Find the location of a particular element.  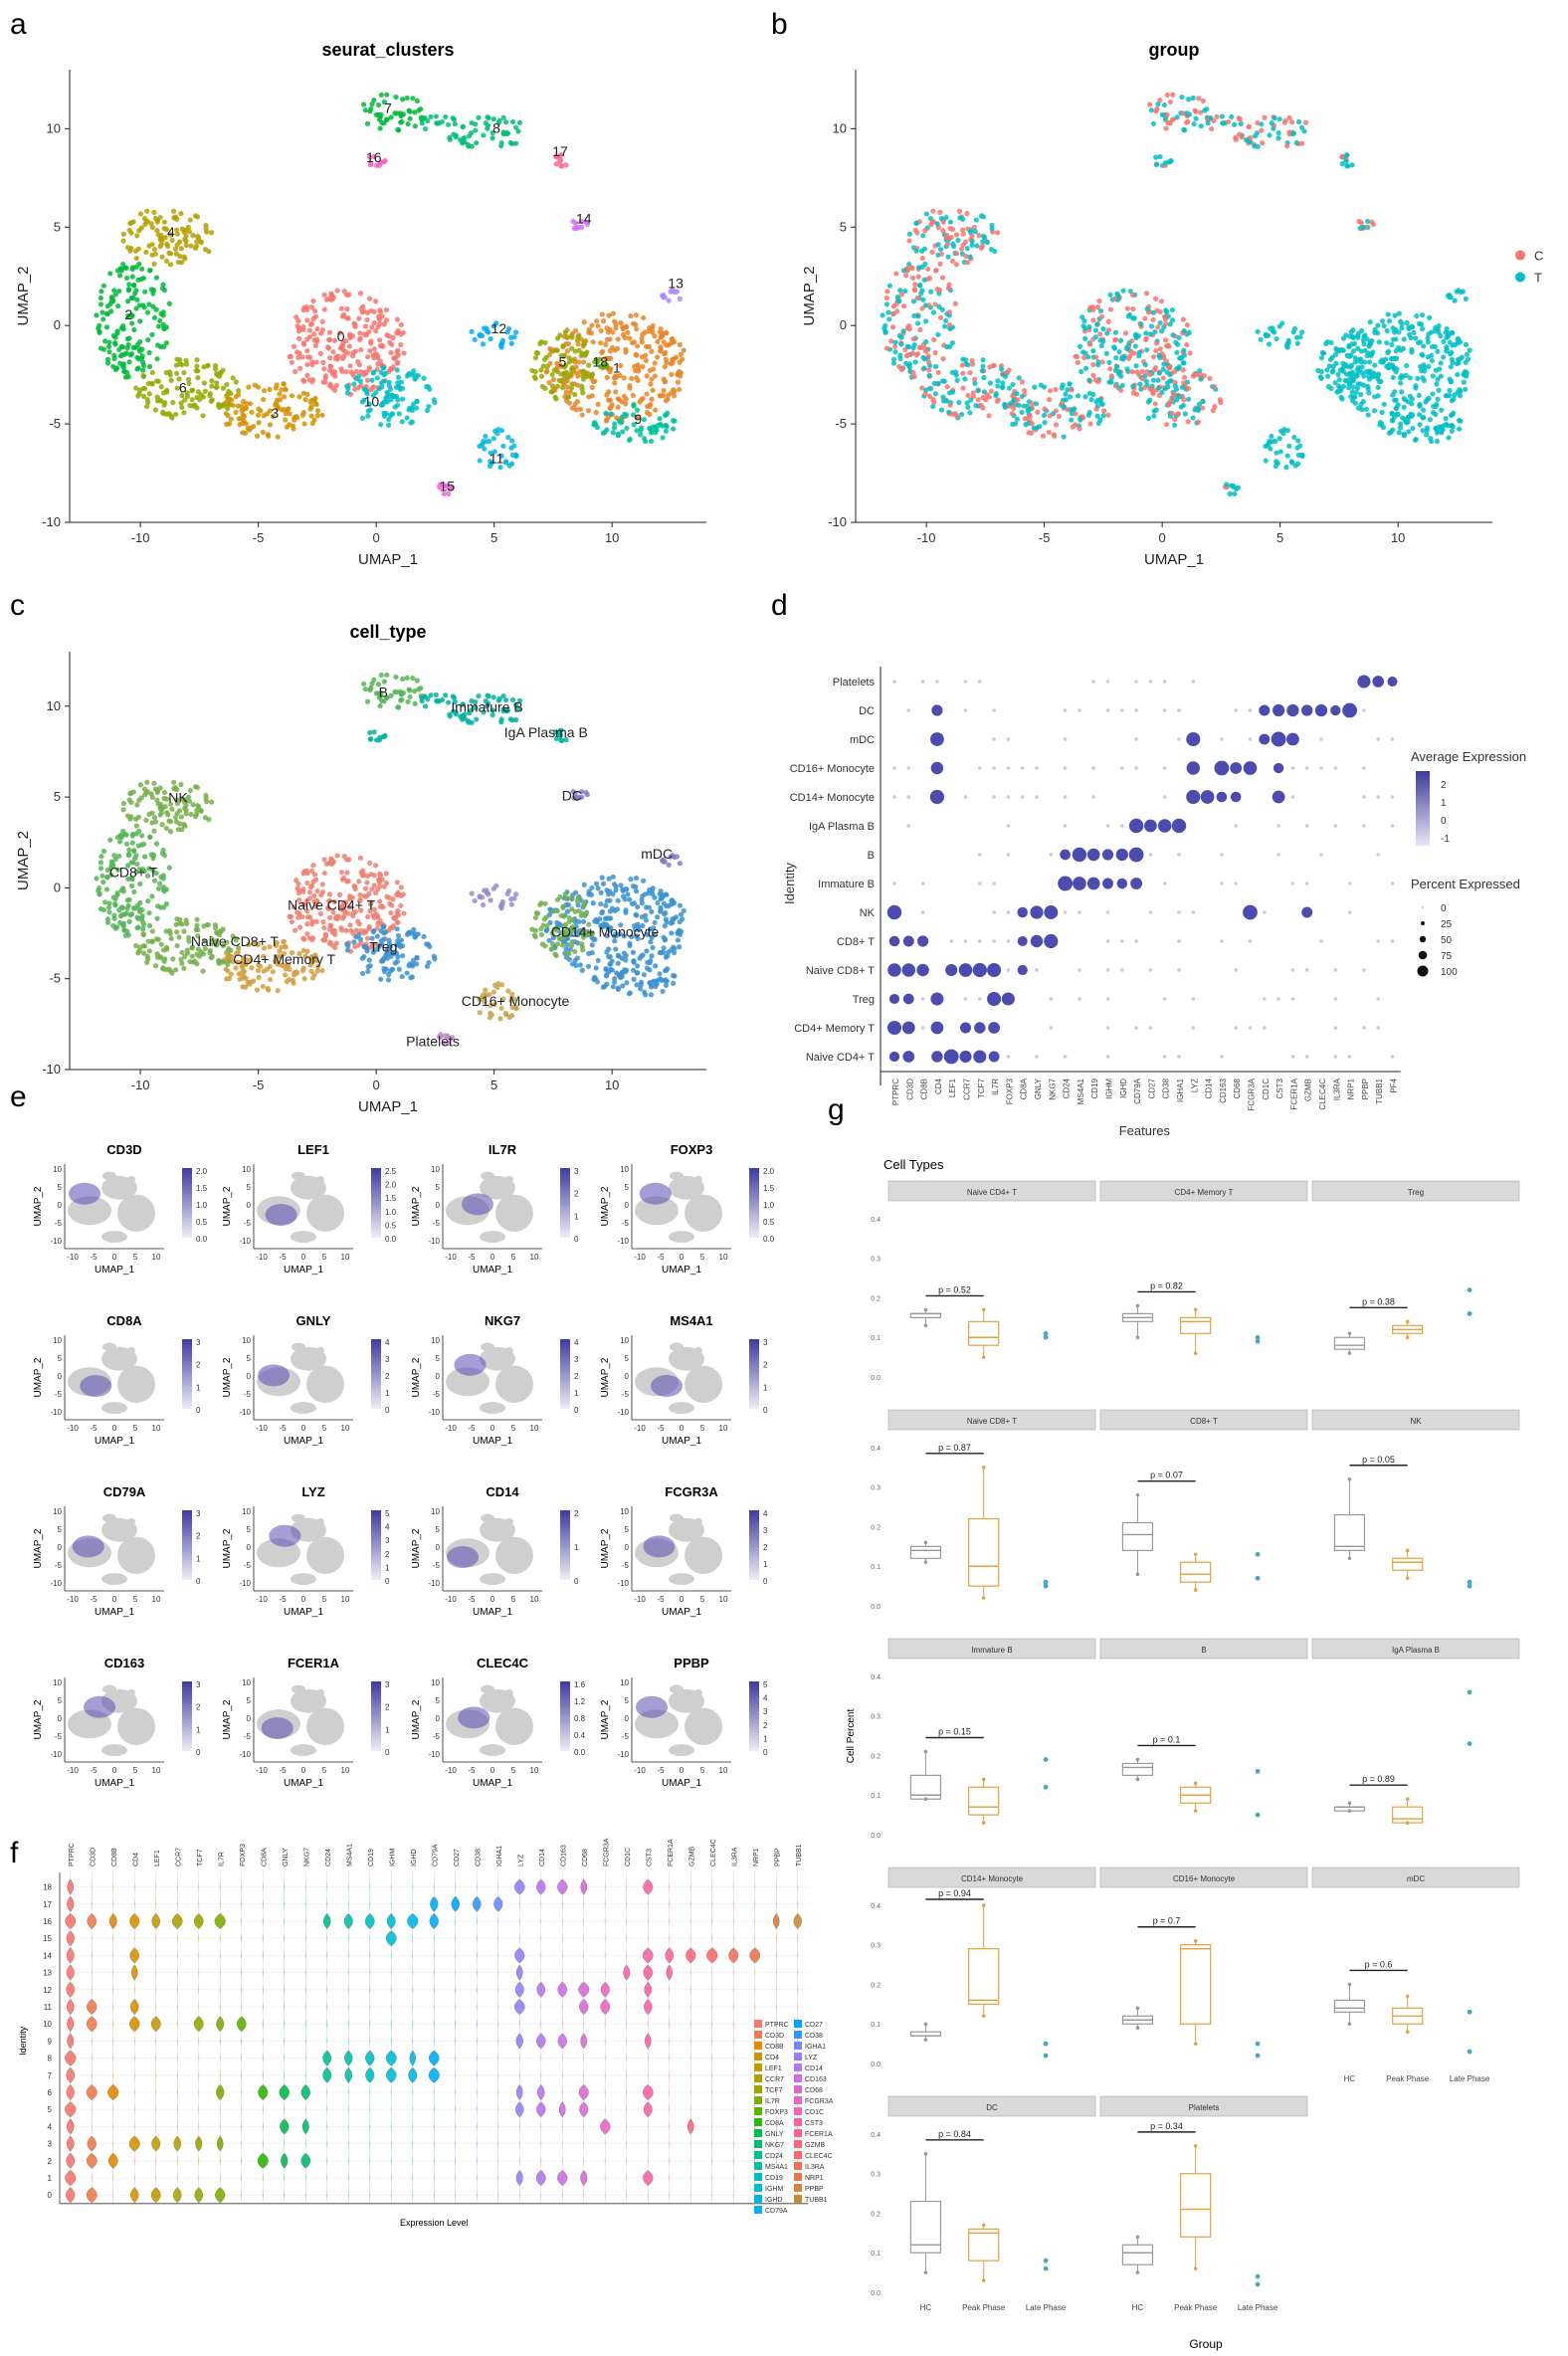

feature-label-igha1: IGHA1 is located at coordinates (1180, 1090).